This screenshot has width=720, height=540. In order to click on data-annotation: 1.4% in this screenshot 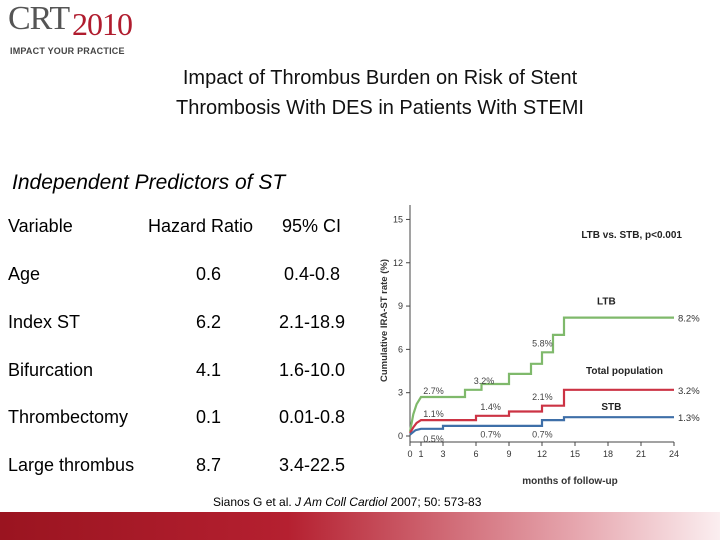, I will do `click(490, 407)`.